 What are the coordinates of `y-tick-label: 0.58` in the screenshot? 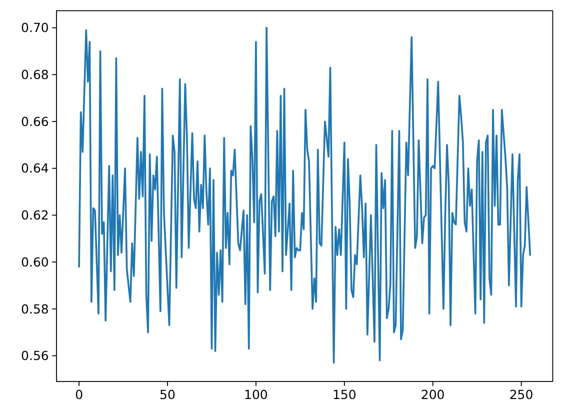 It's located at (35, 308).